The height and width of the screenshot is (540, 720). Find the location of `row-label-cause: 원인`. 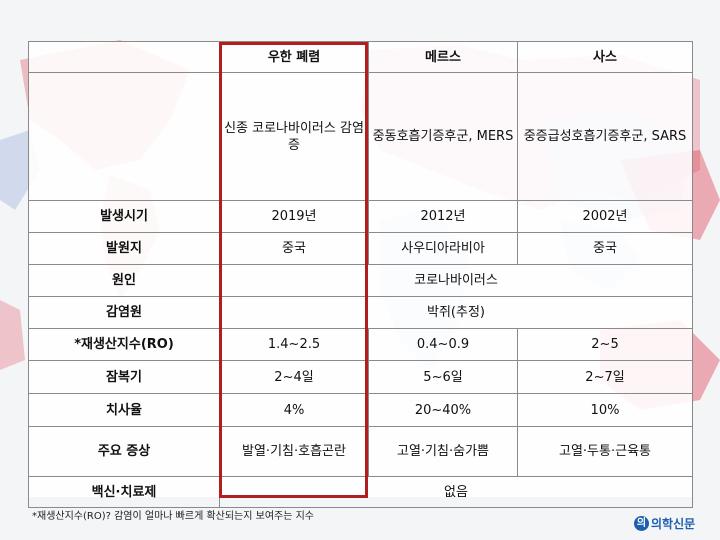

row-label-cause: 원인 is located at coordinates (124, 280).